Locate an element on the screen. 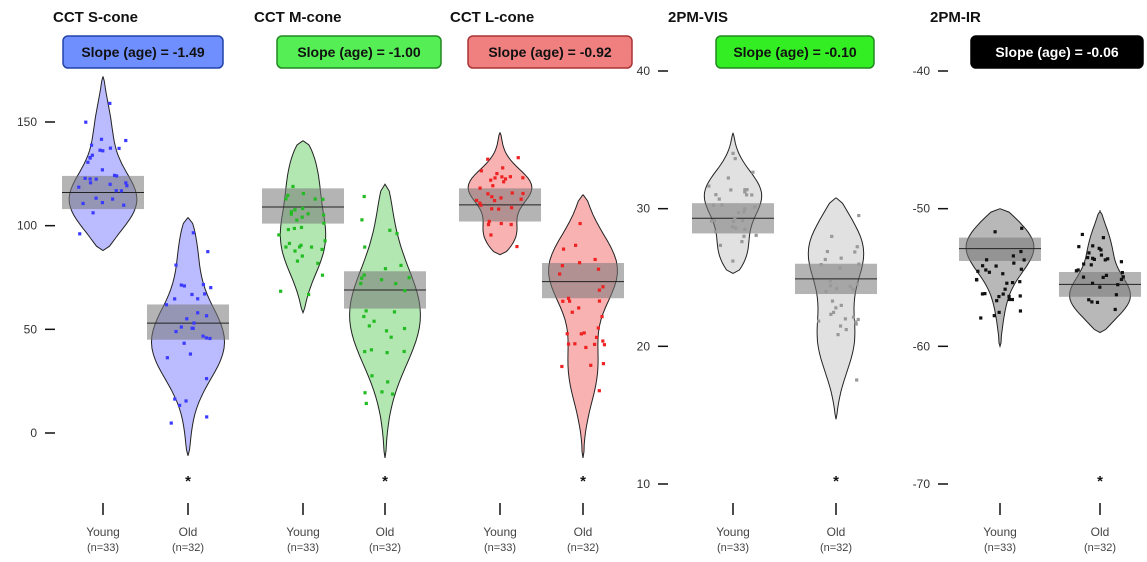  slope-badge is located at coordinates (550, 52).